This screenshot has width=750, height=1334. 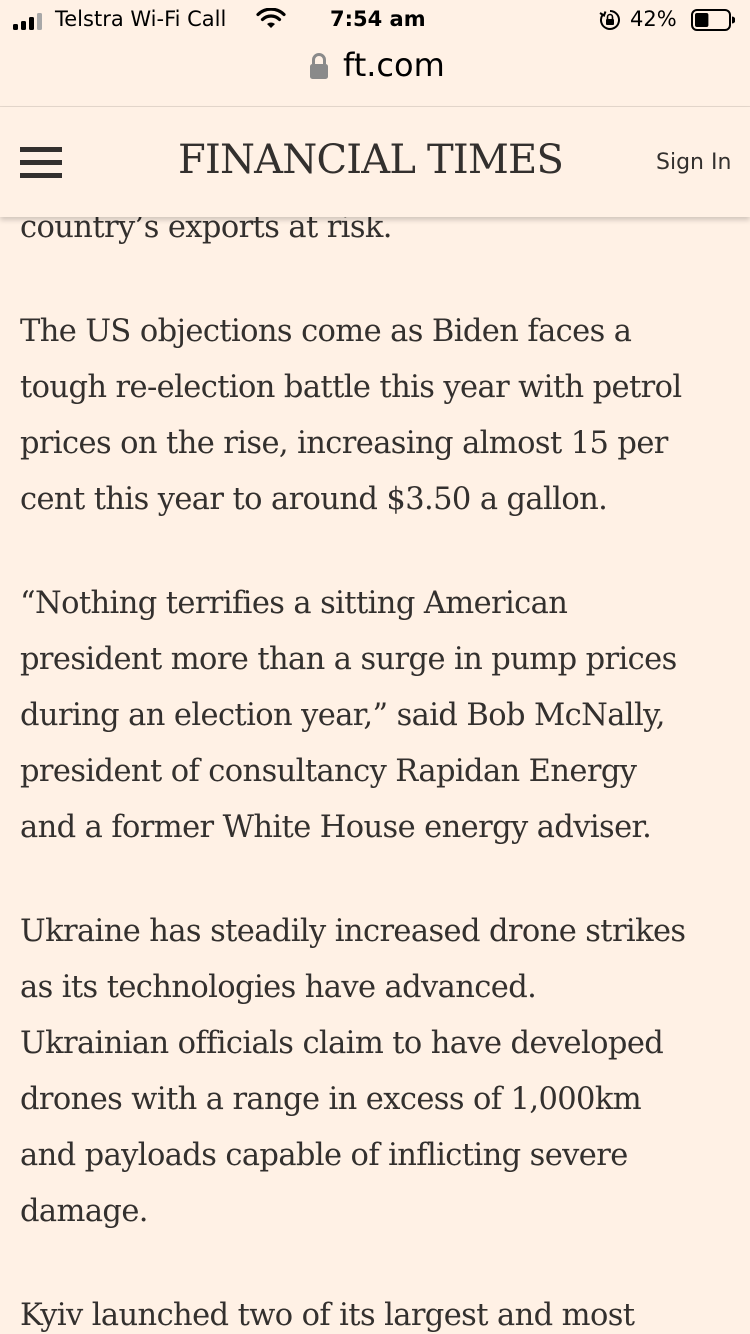 I want to click on url-text: ft.com, so click(x=394, y=65).